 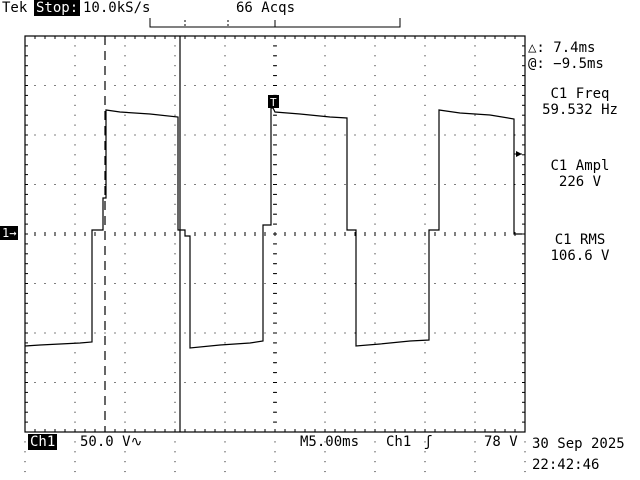 What do you see at coordinates (580, 182) in the screenshot?
I see `measurement-2-value: 226 V` at bounding box center [580, 182].